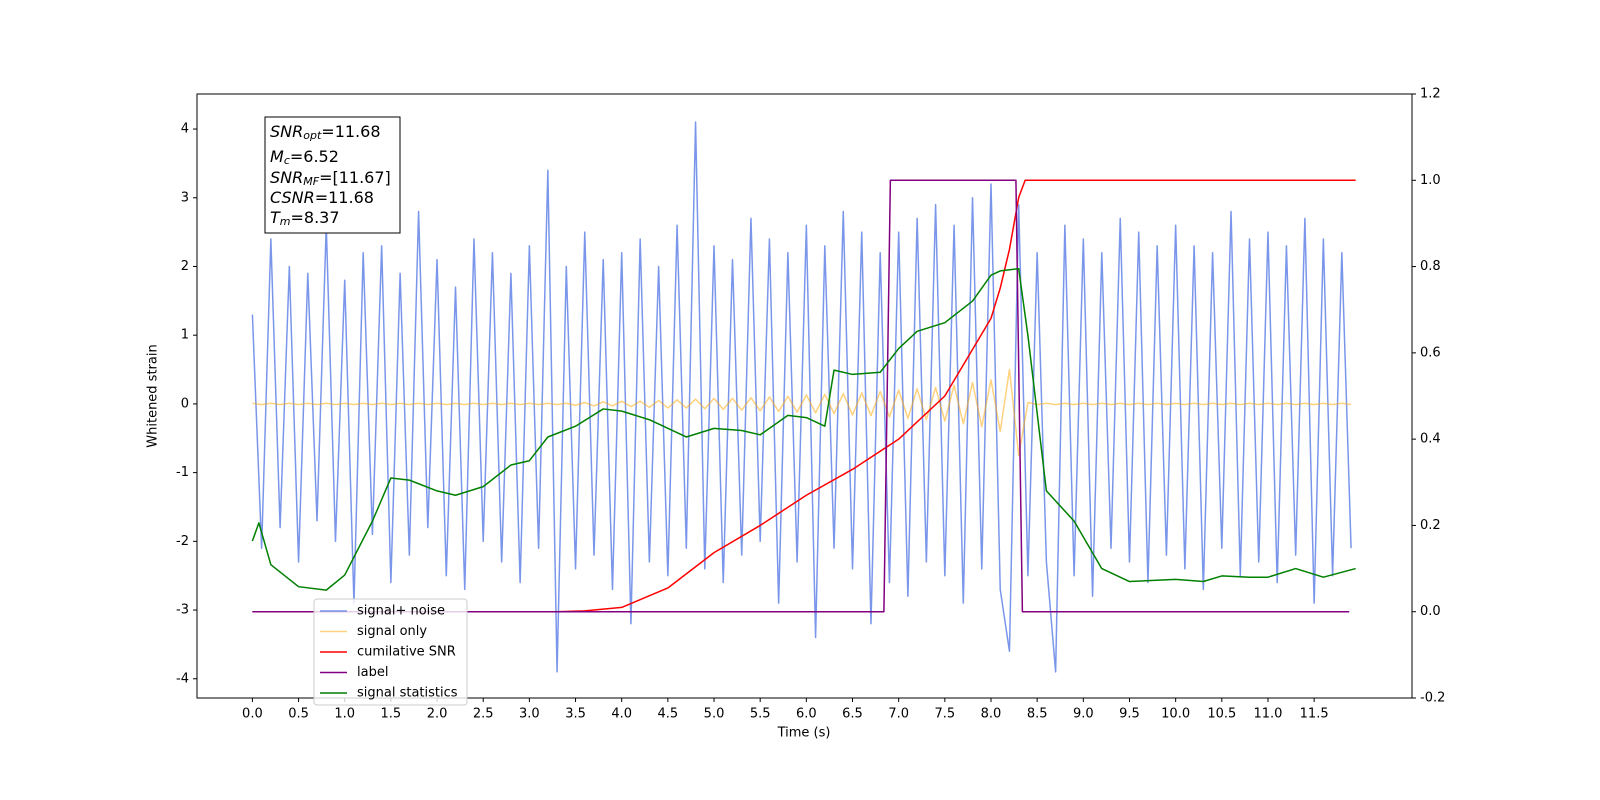  I want to click on annotation-line: SNRMF=[11.67], so click(330, 178).